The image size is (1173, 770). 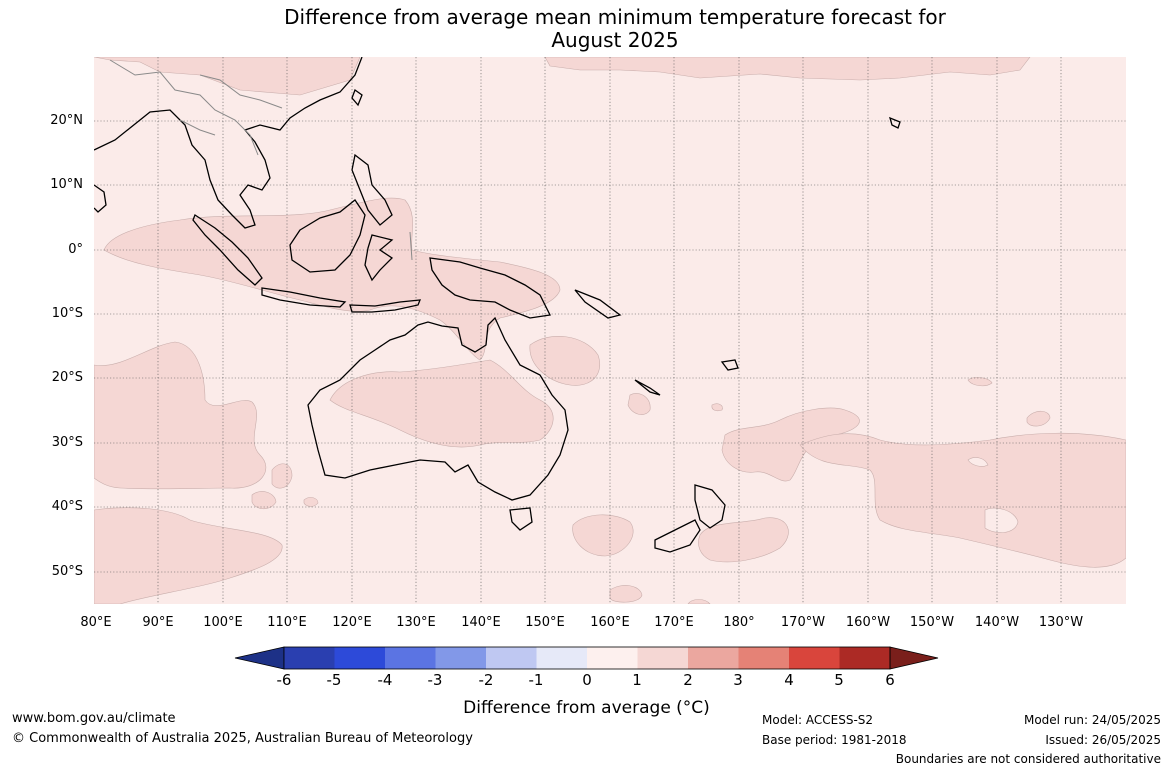 What do you see at coordinates (223, 622) in the screenshot?
I see `lon-label: 100°E` at bounding box center [223, 622].